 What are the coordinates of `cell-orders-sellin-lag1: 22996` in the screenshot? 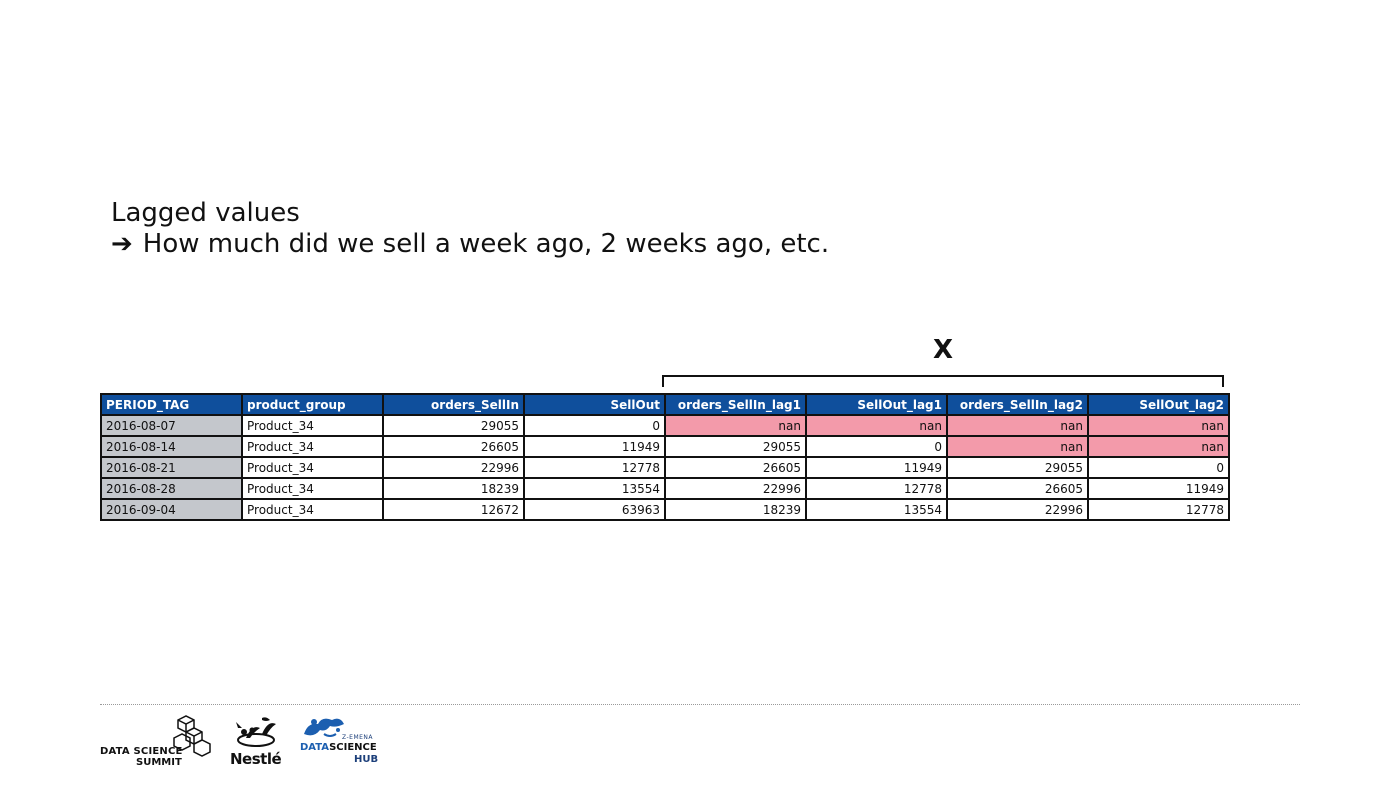 It's located at (735, 488).